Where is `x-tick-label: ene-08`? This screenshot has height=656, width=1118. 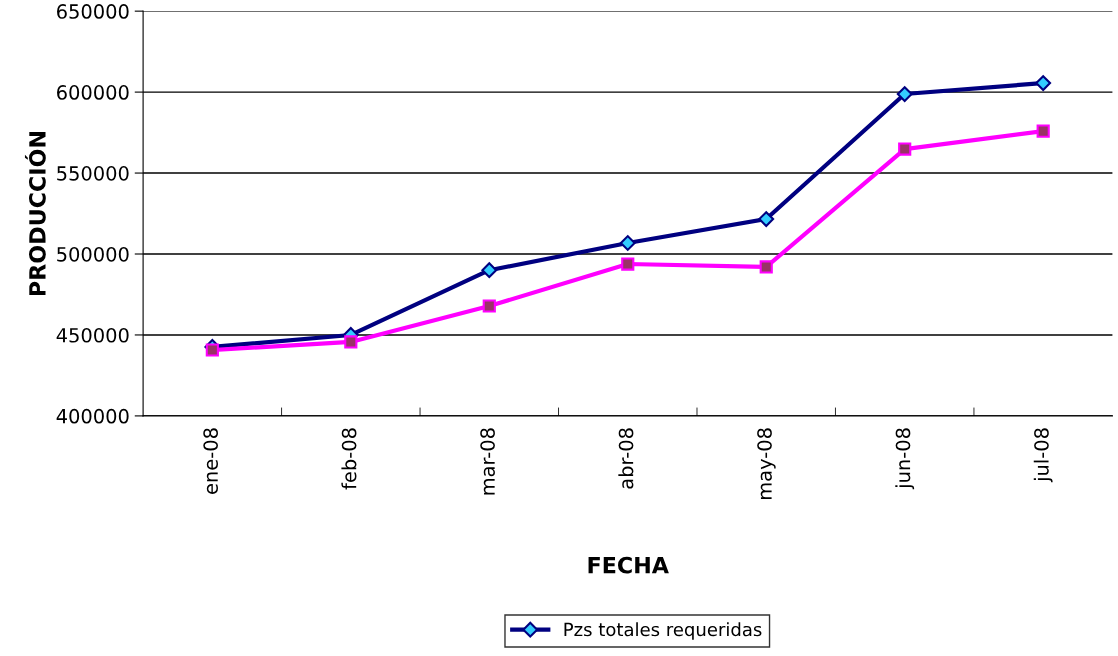
x-tick-label: ene-08 is located at coordinates (210, 461).